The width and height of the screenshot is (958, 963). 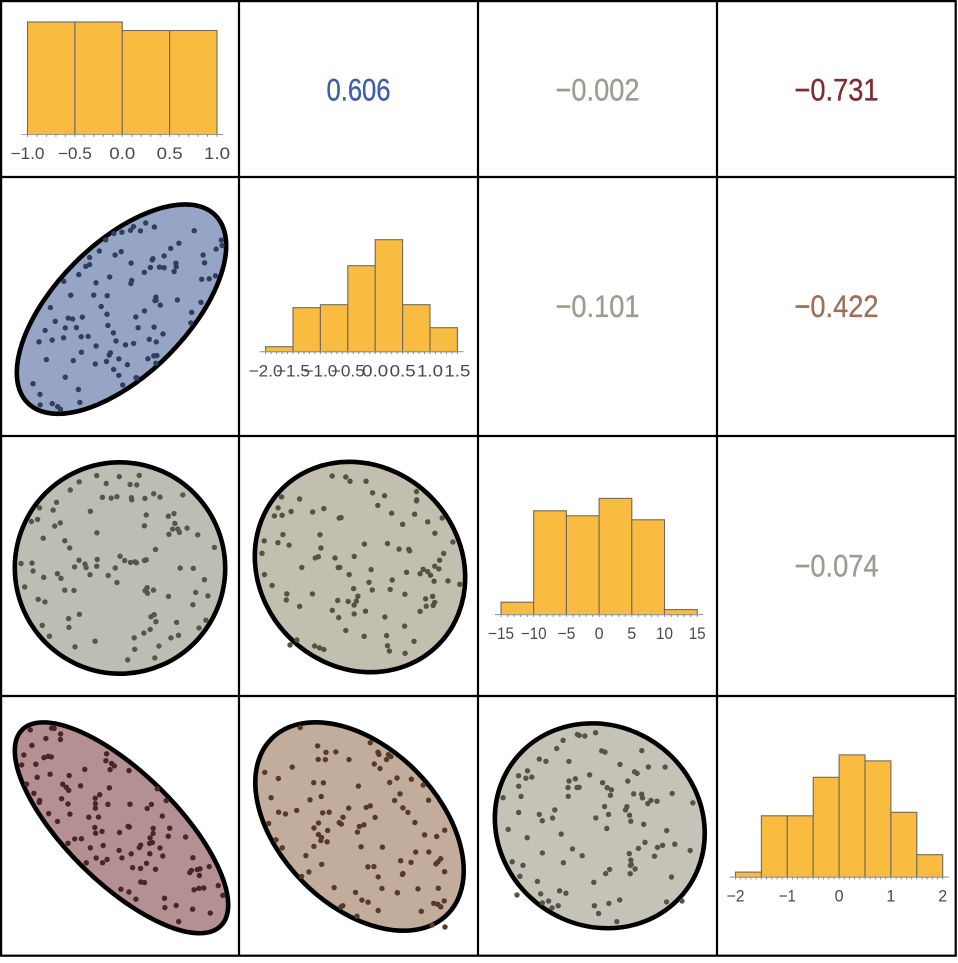 What do you see at coordinates (266, 371) in the screenshot?
I see `svg-text: −2.0` at bounding box center [266, 371].